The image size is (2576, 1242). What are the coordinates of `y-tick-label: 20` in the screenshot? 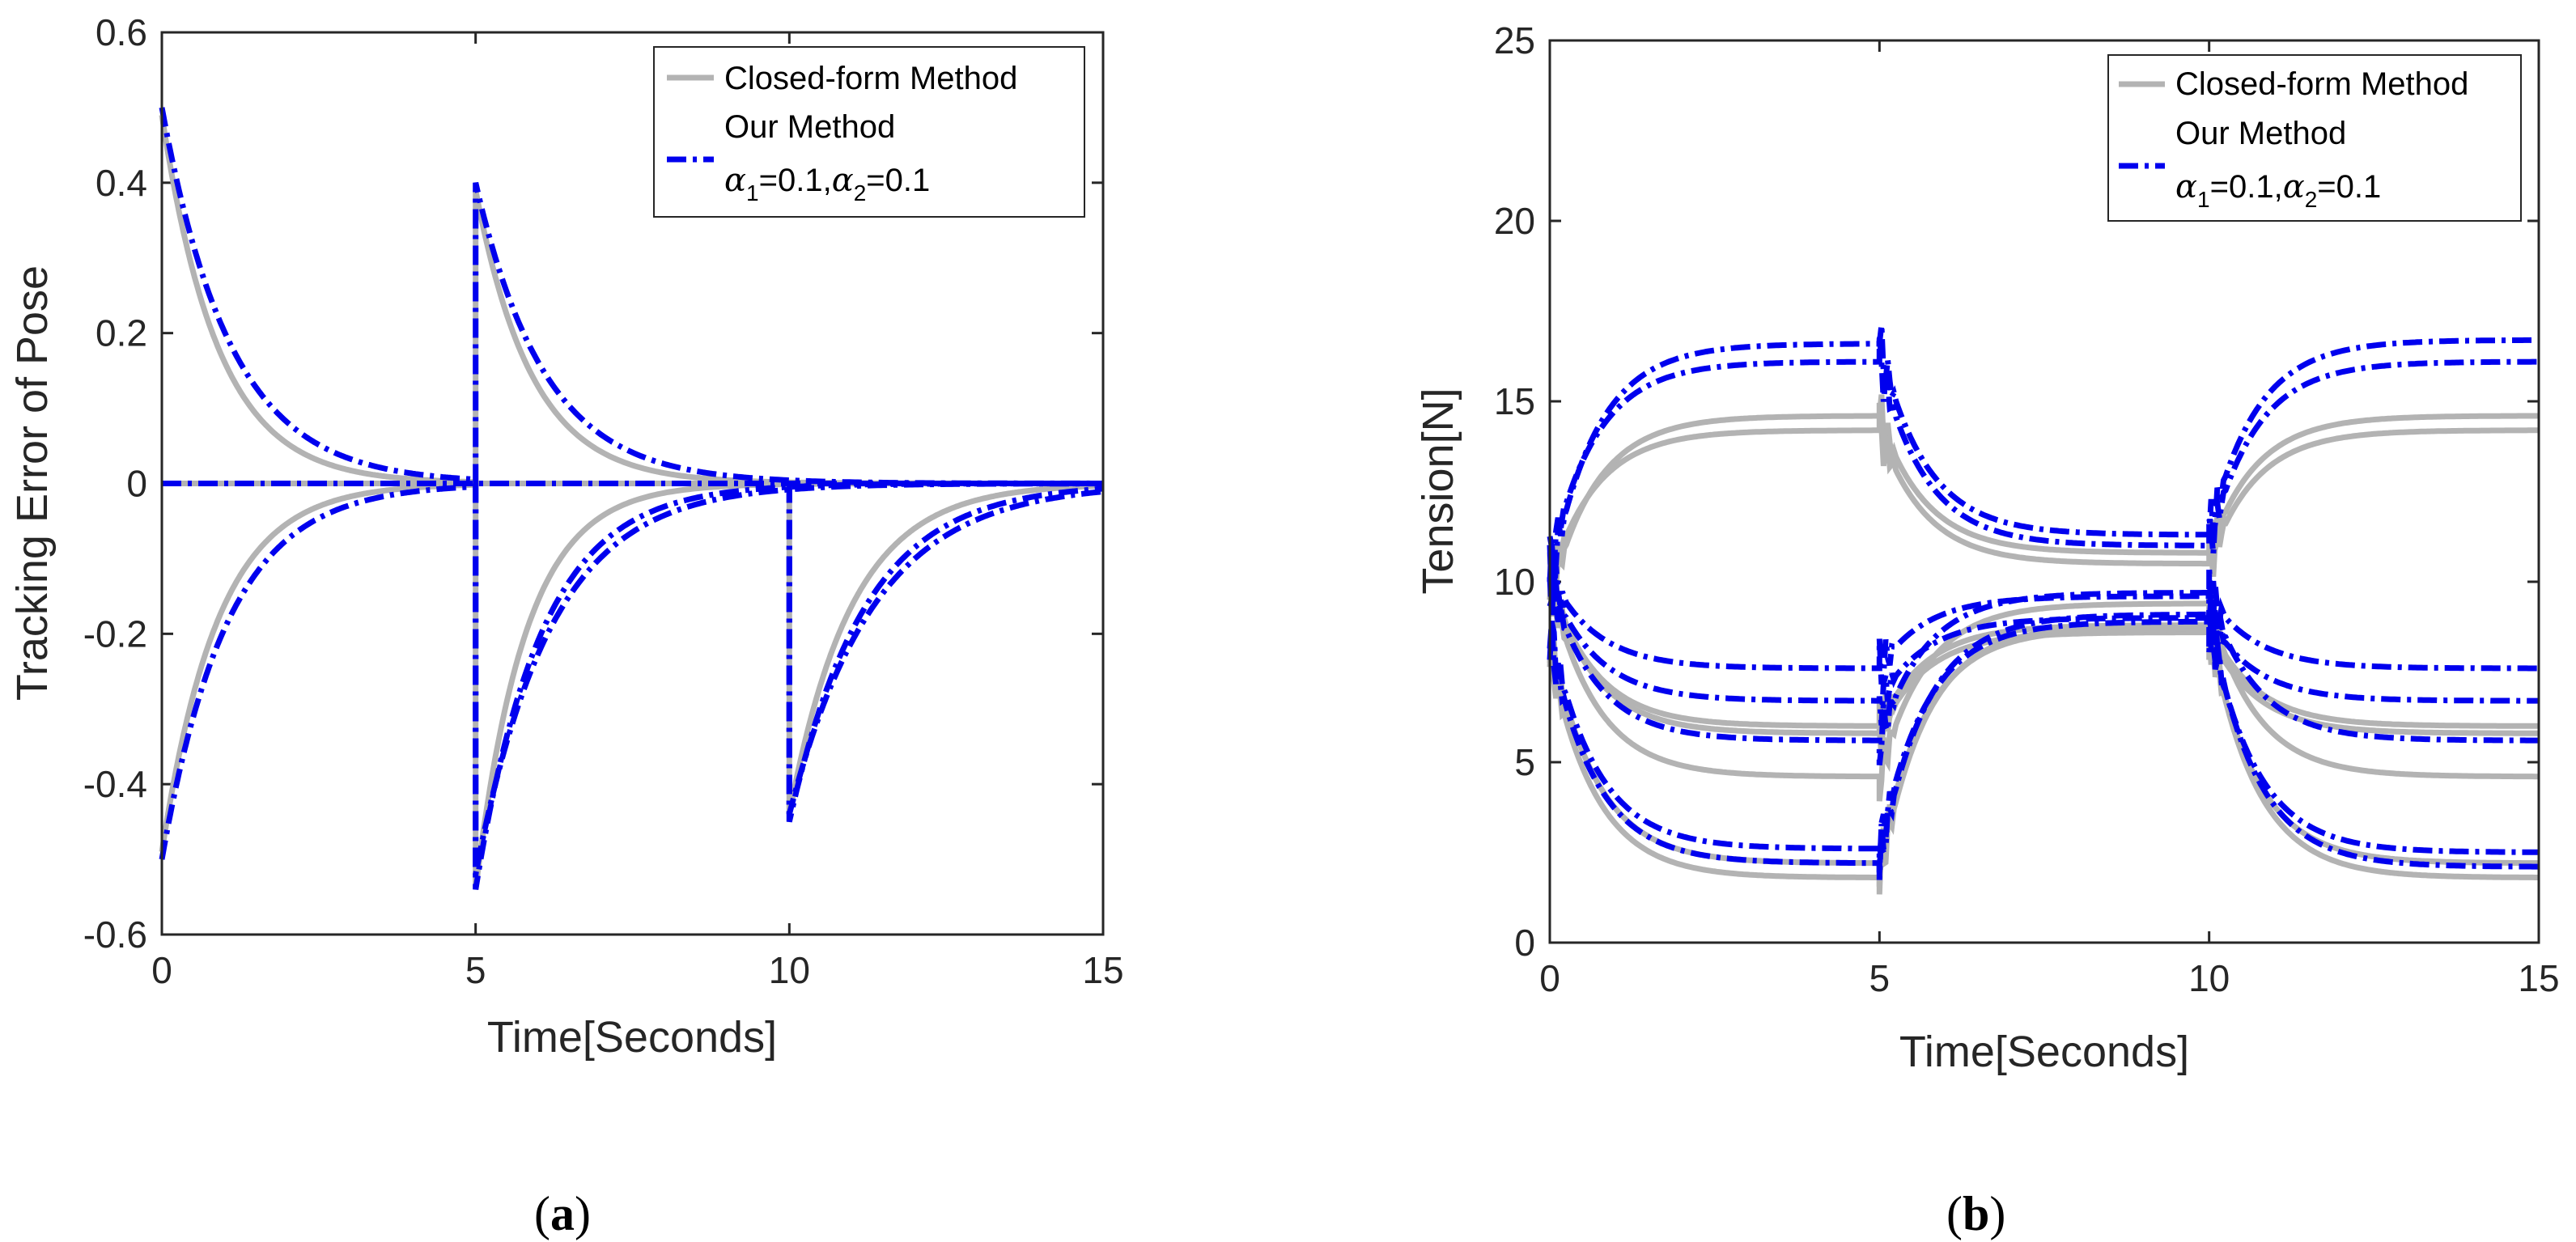 It's located at (1514, 221).